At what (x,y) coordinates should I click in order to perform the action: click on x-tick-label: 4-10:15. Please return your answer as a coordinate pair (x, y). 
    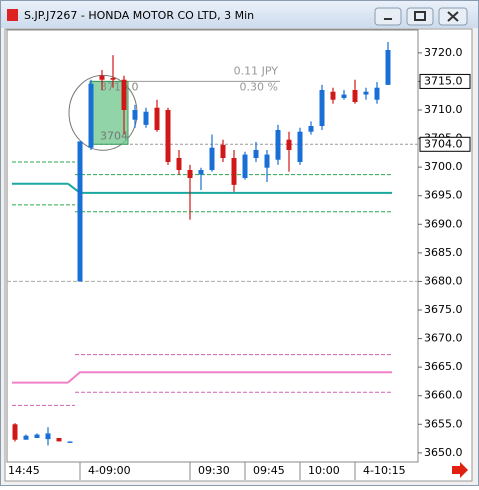
    Looking at the image, I should click on (384, 470).